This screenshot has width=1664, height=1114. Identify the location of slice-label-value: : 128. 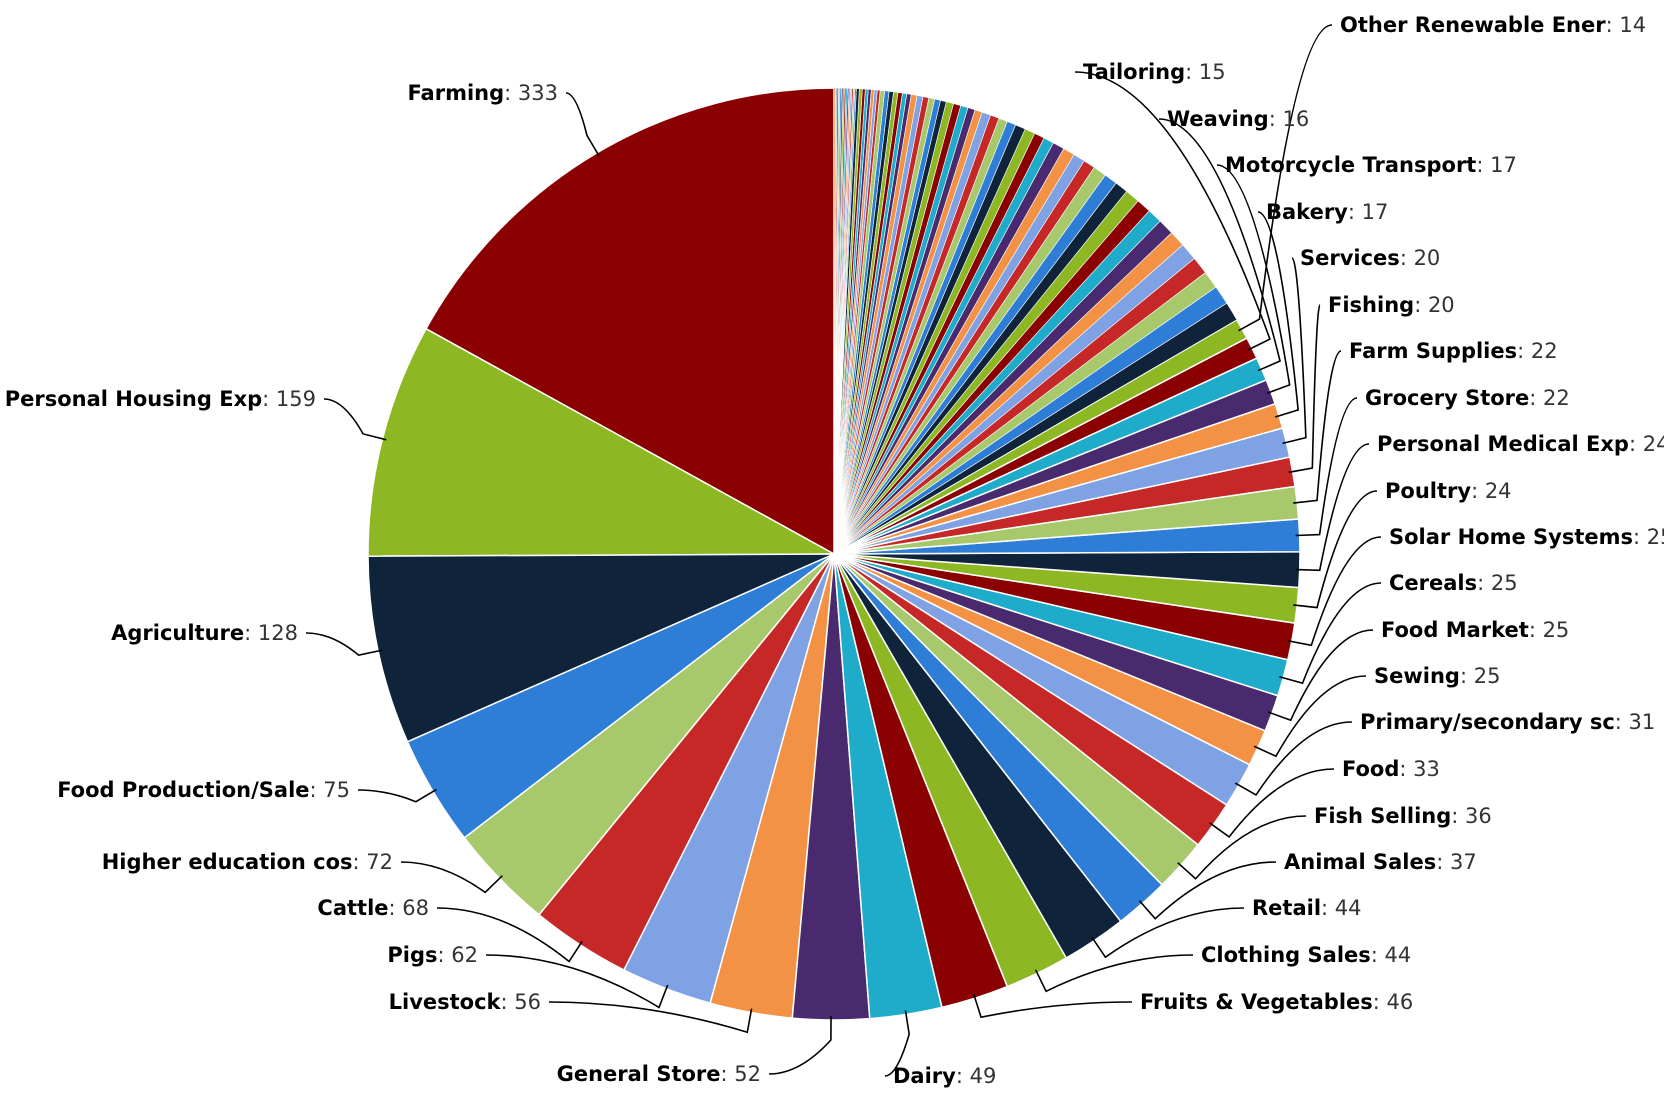
(271, 633).